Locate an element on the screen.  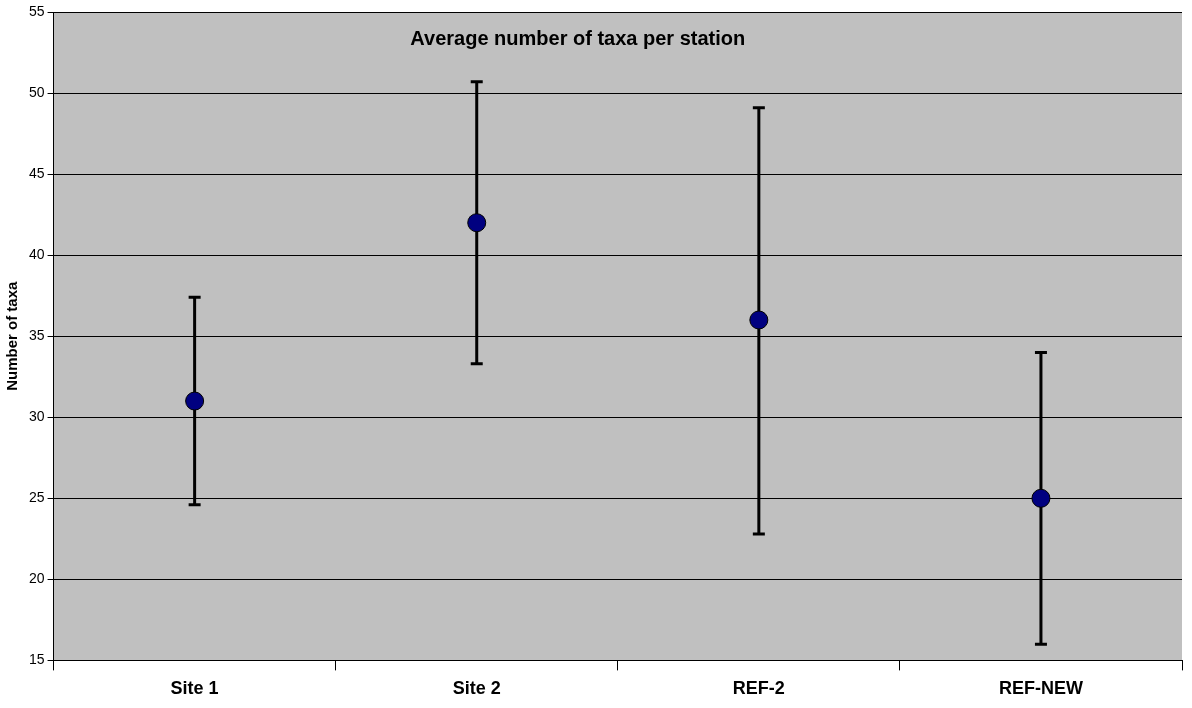
x-tick-label: Site 1 is located at coordinates (194, 688).